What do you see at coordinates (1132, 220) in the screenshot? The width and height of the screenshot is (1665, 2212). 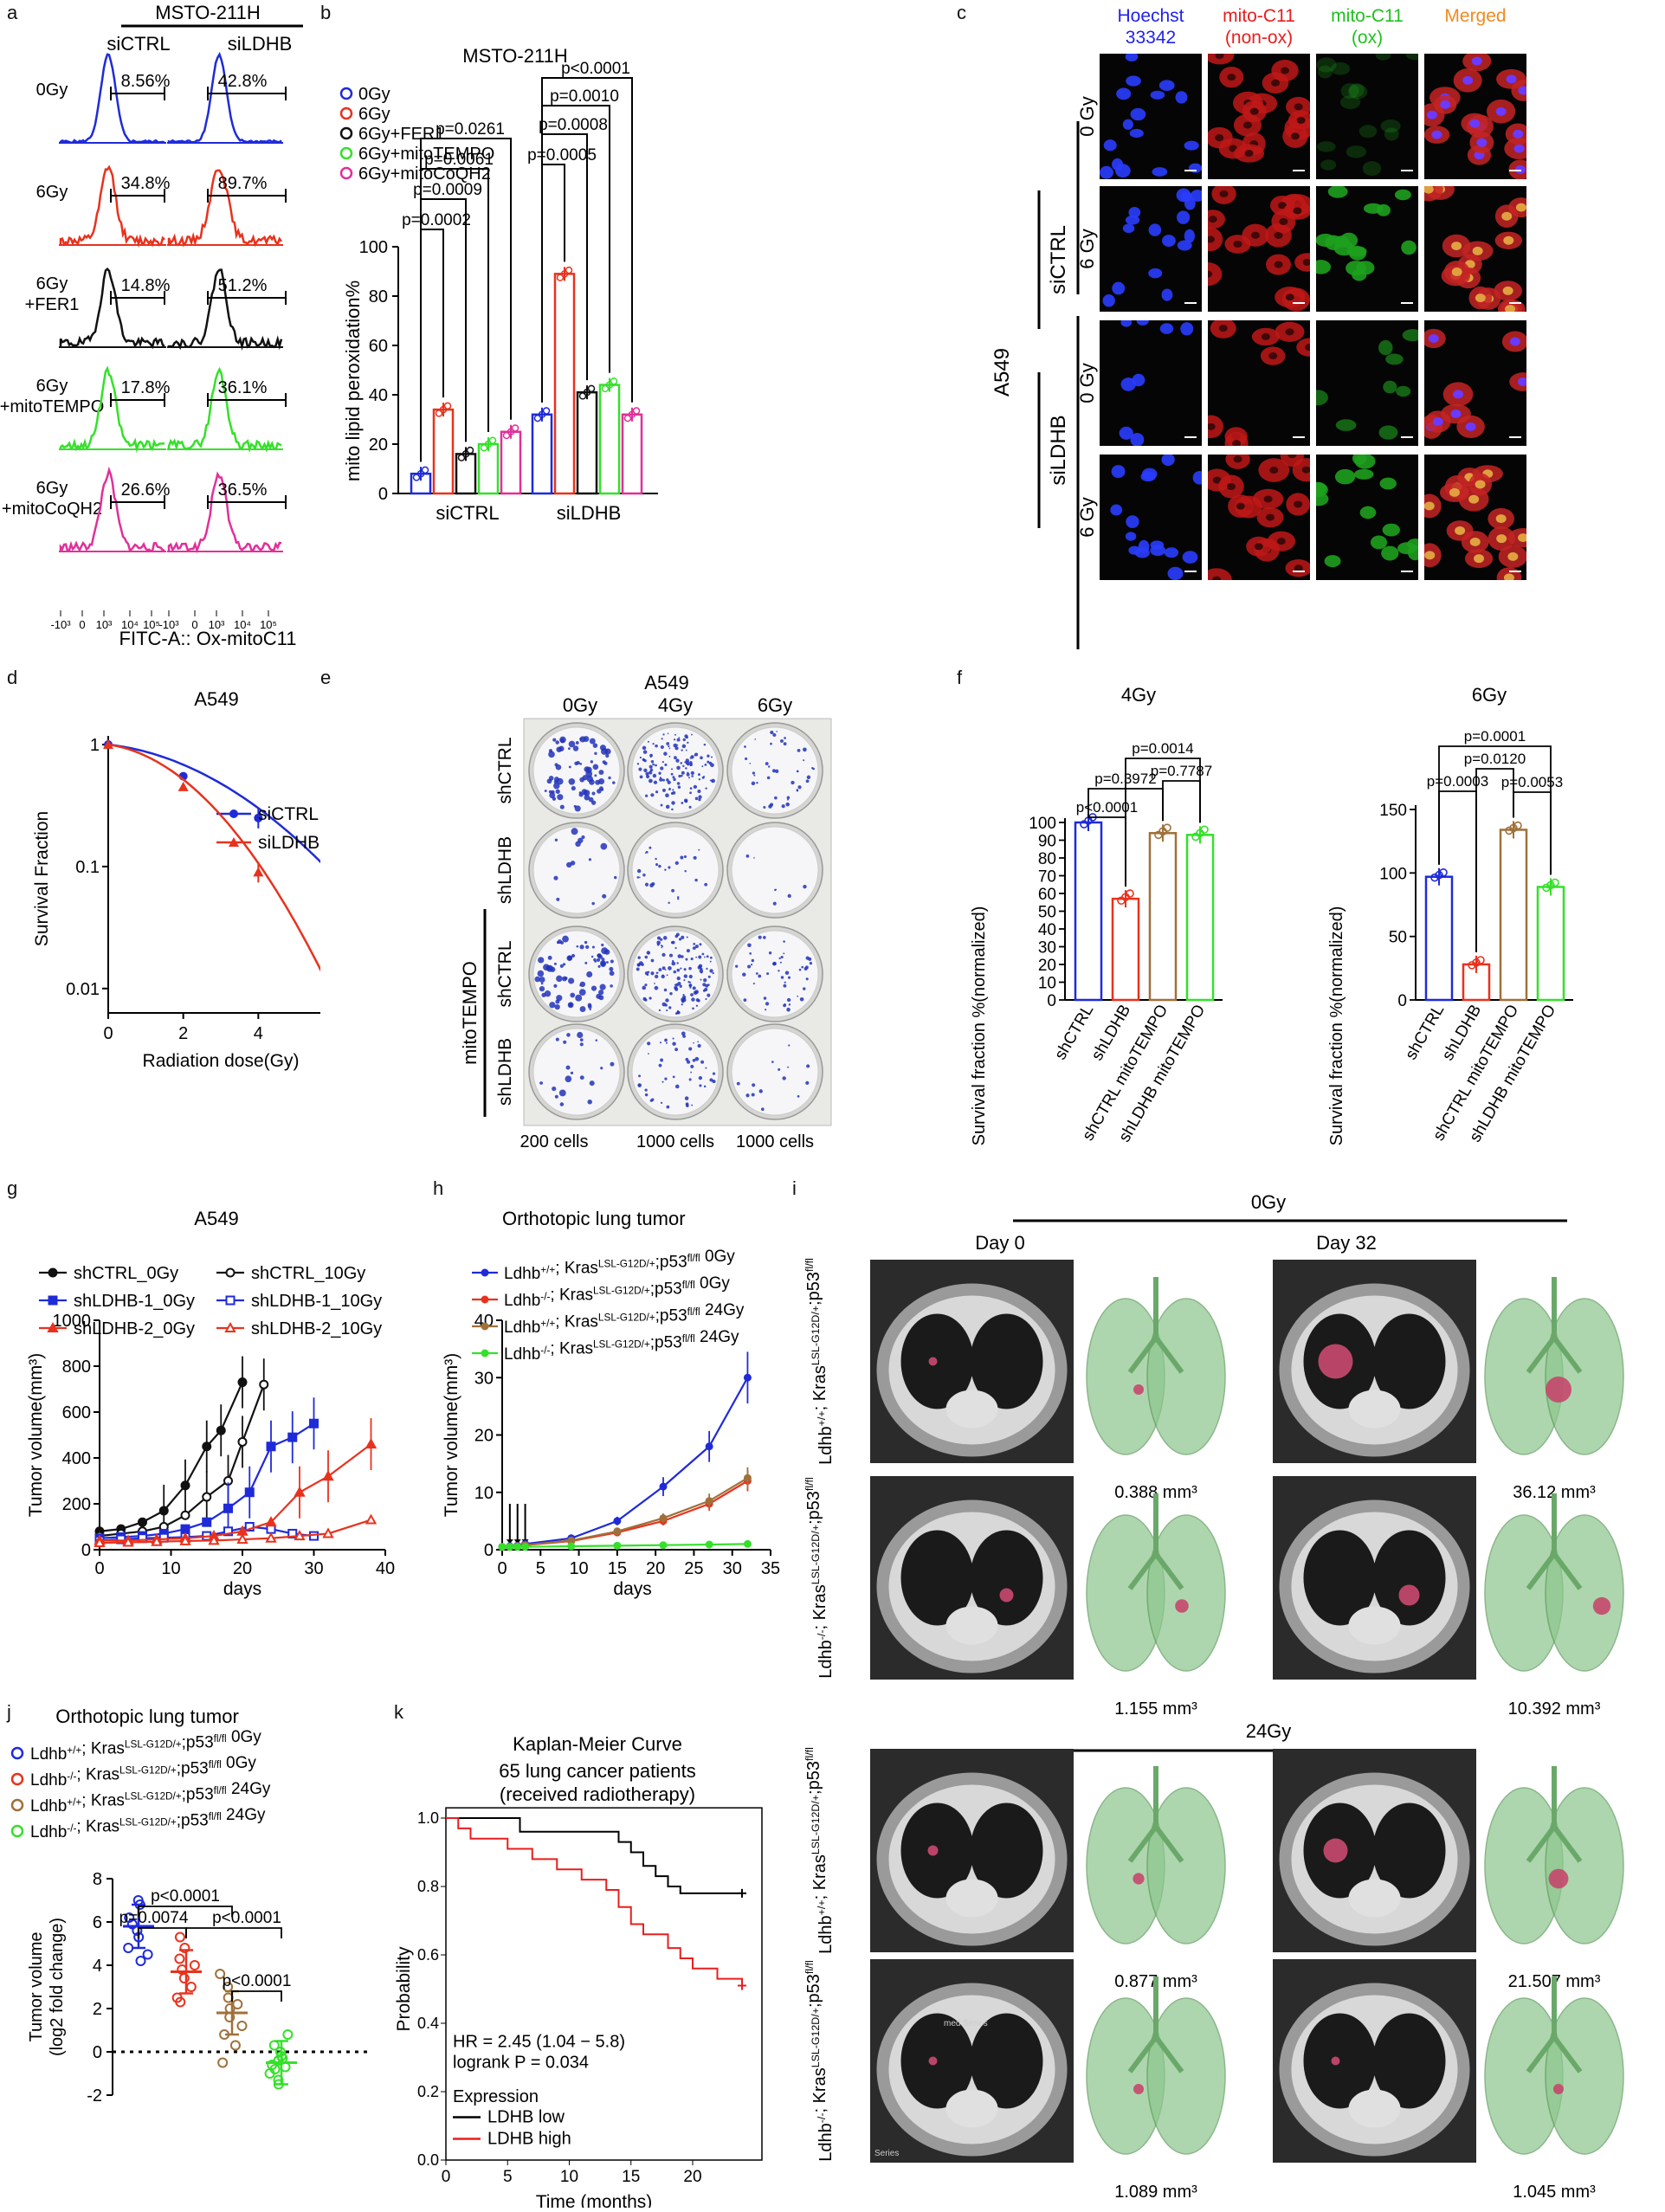 I see `nucleus` at bounding box center [1132, 220].